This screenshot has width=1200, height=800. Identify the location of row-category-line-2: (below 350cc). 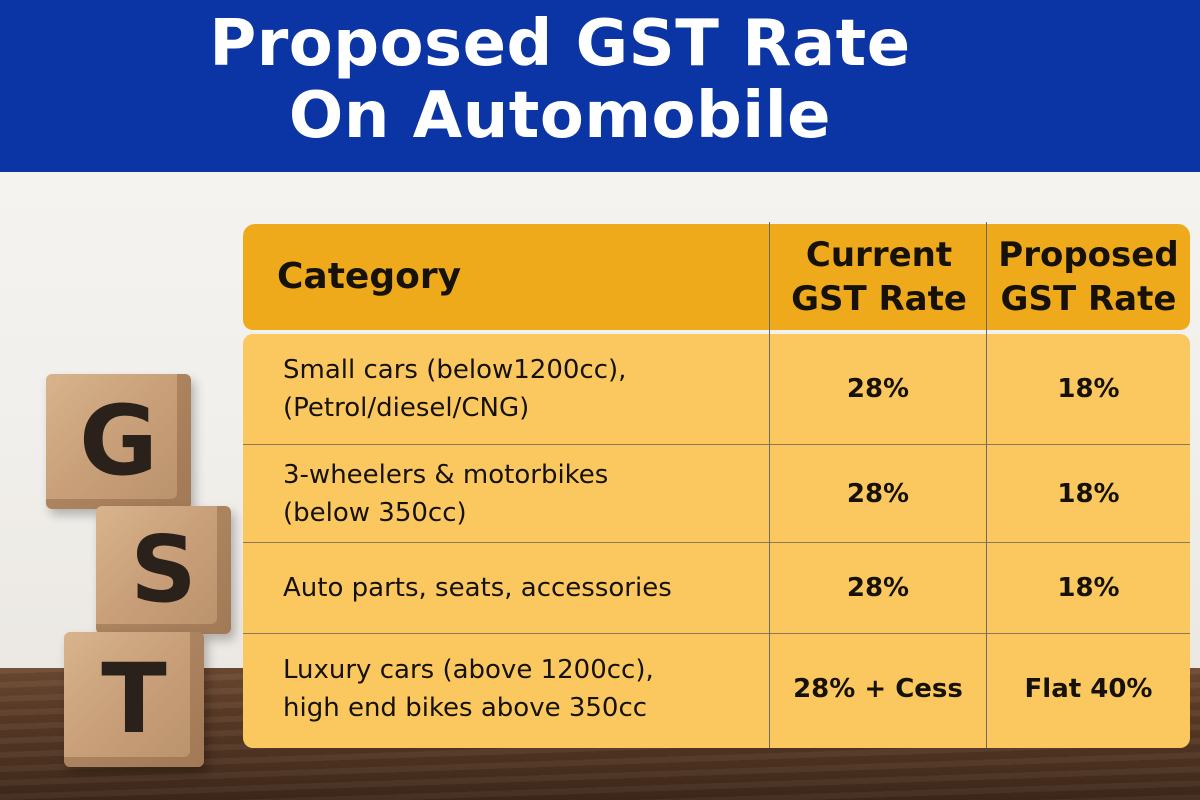
(375, 512).